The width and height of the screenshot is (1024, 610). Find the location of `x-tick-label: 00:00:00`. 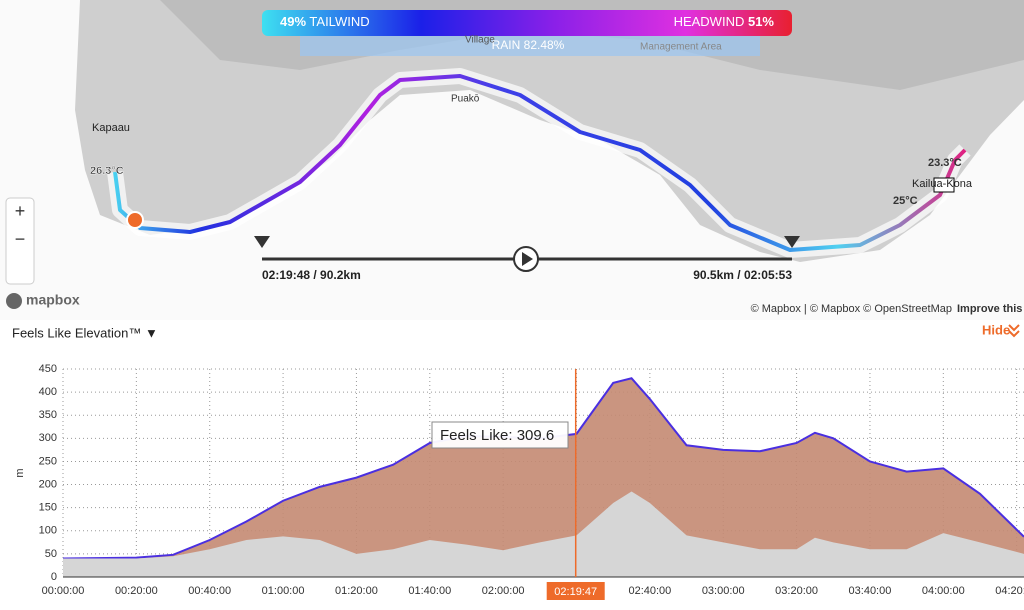

x-tick-label: 00:00:00 is located at coordinates (63, 591).